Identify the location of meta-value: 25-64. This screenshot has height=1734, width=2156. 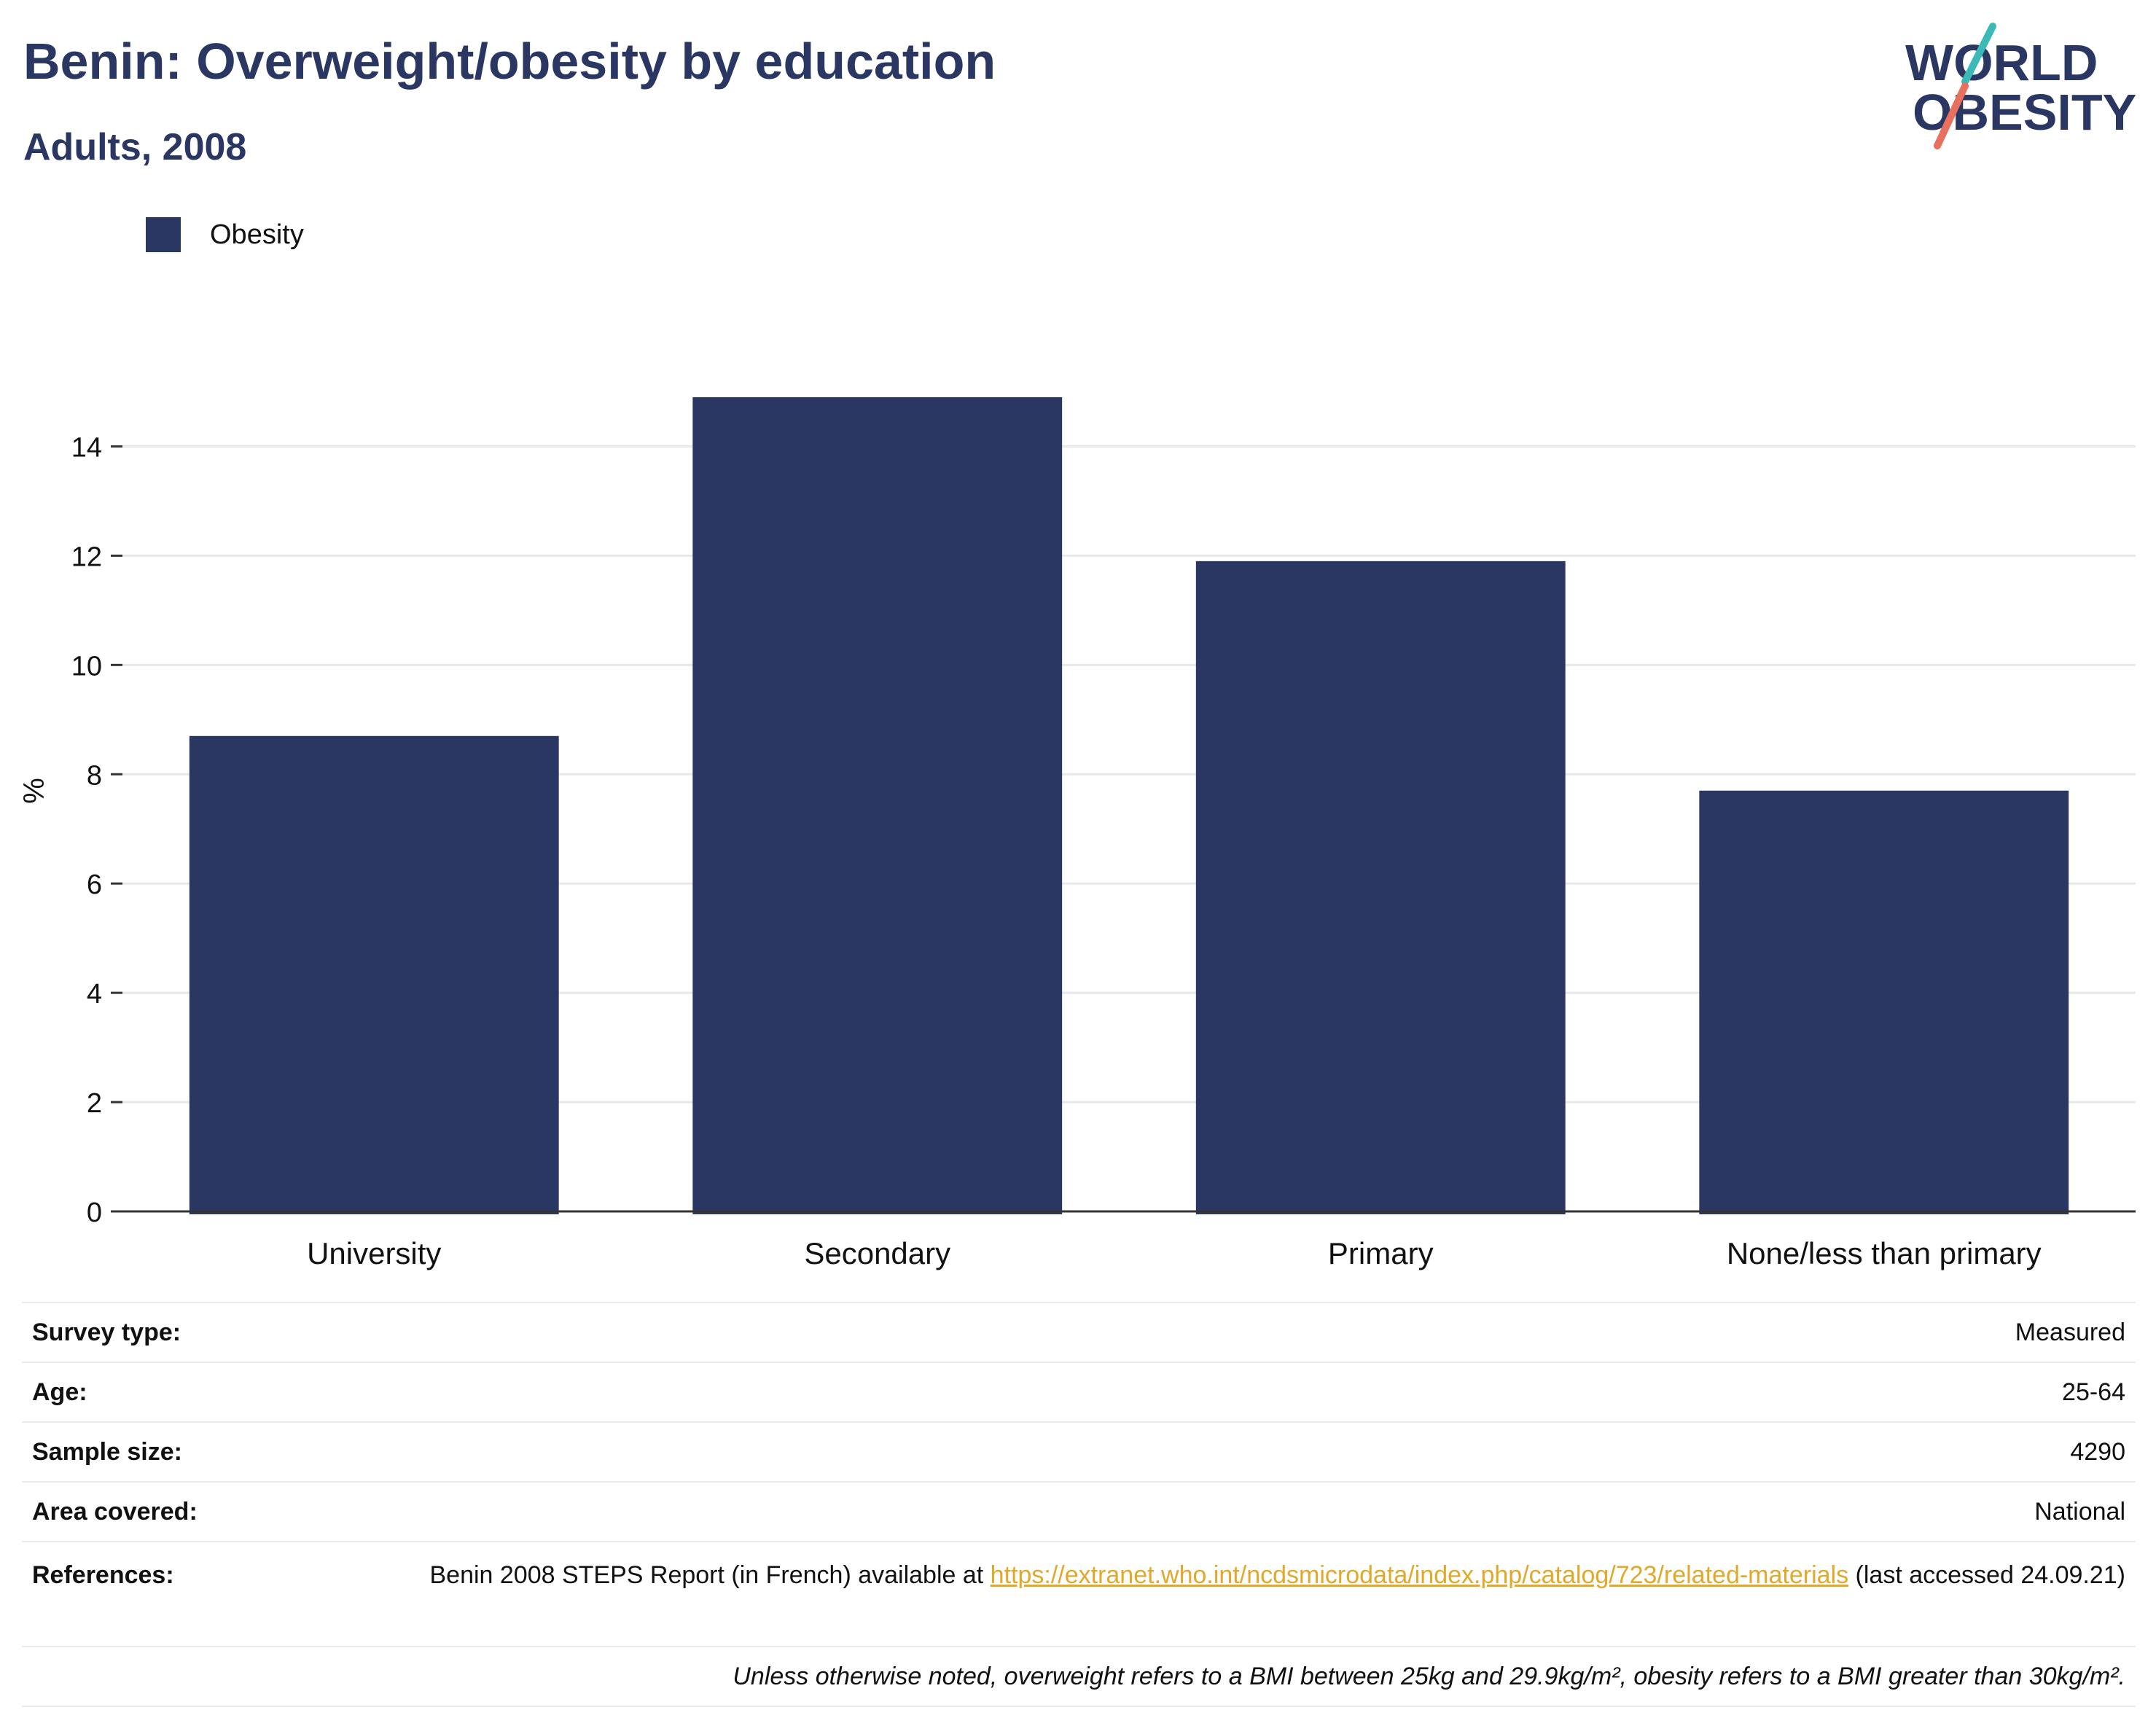
(1272, 1392).